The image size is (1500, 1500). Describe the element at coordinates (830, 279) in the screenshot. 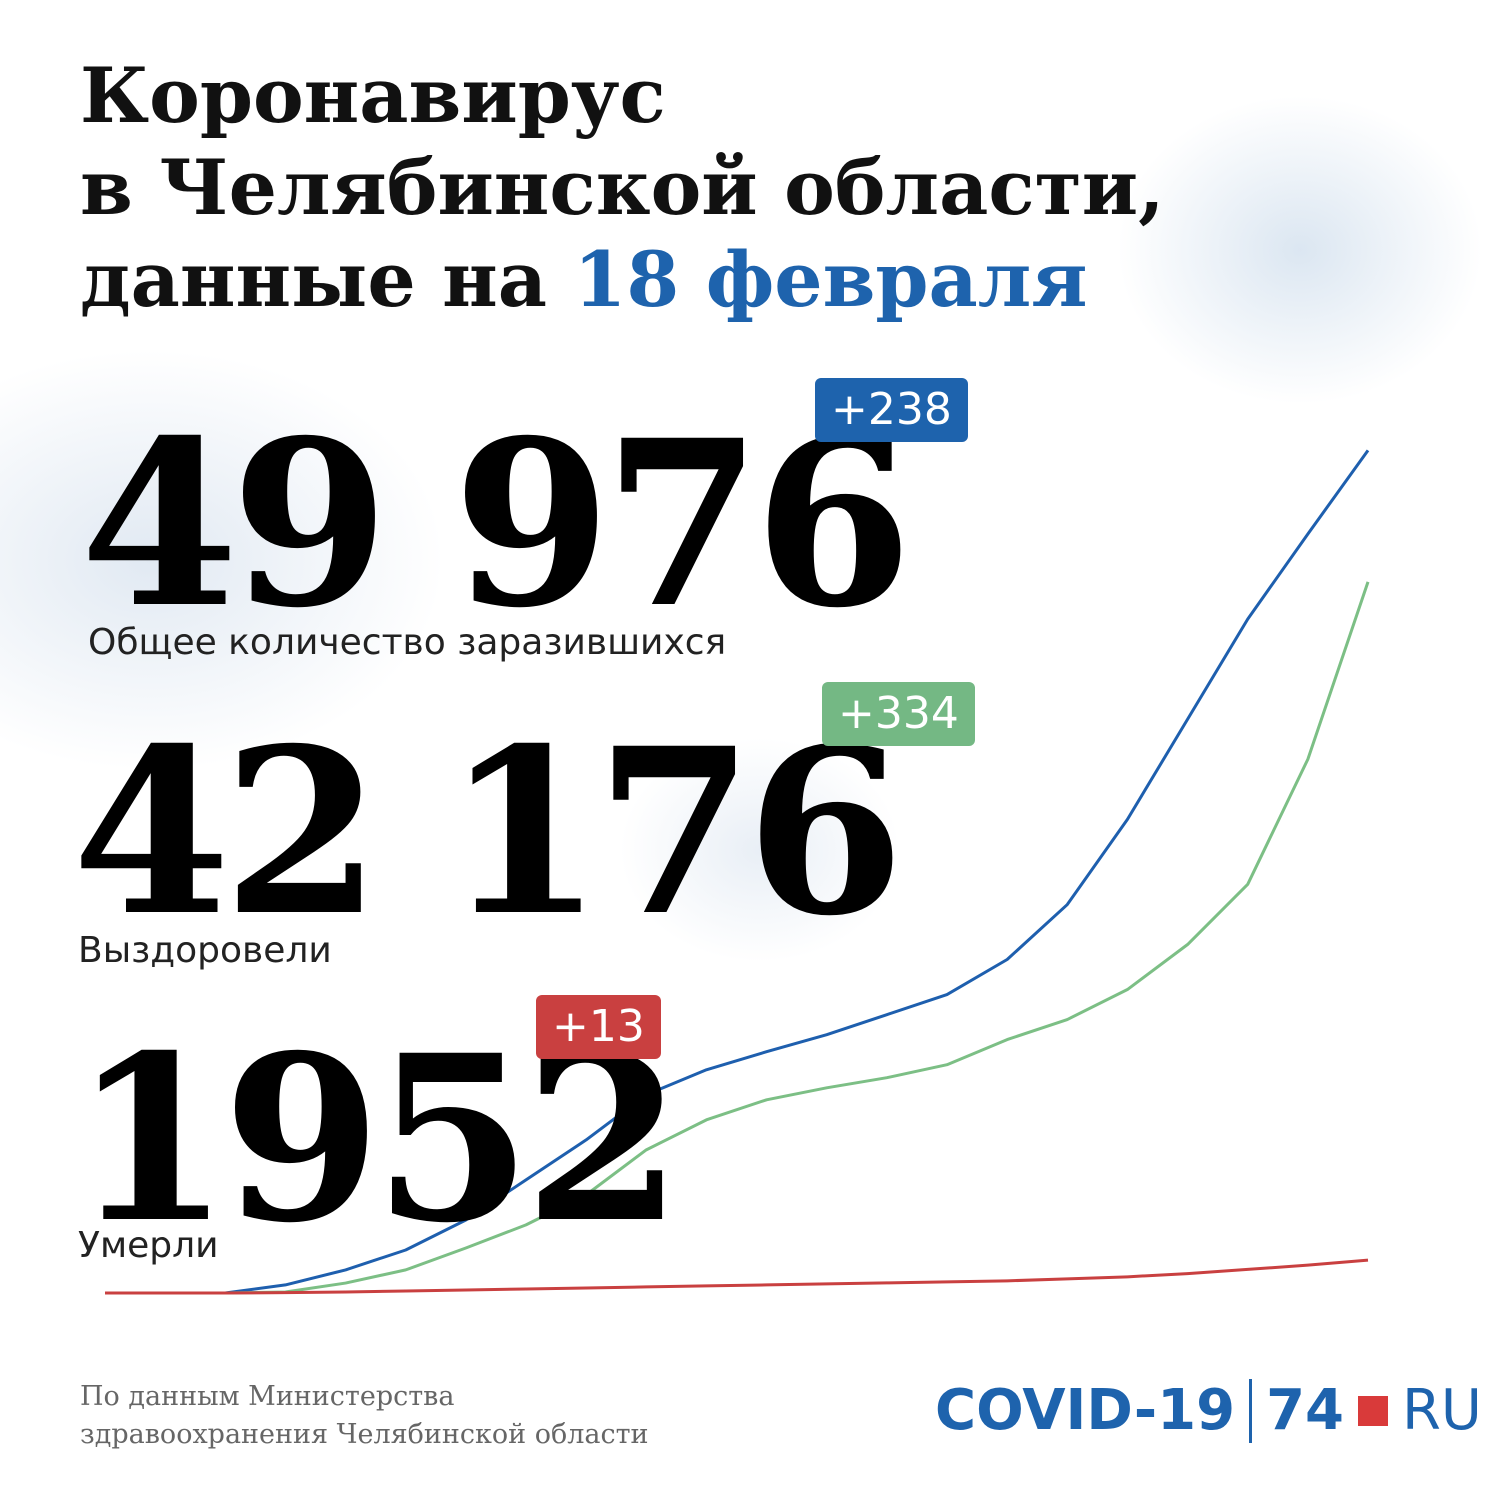

I see `date: 18 февраля` at that location.